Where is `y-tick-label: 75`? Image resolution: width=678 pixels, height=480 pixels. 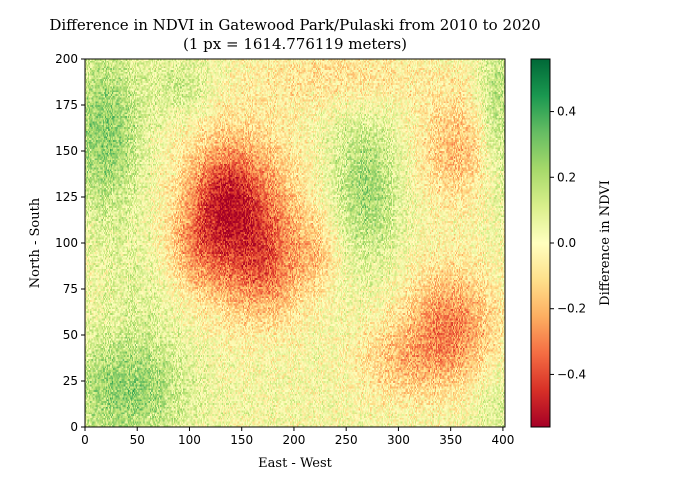
y-tick-label: 75 is located at coordinates (70, 289).